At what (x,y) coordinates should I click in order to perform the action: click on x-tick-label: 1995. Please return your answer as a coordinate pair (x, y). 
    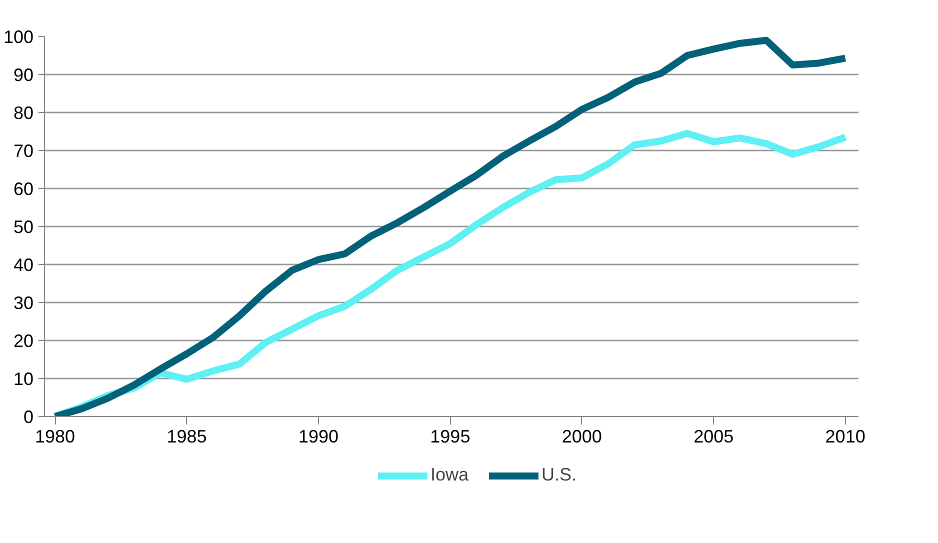
    Looking at the image, I should click on (450, 436).